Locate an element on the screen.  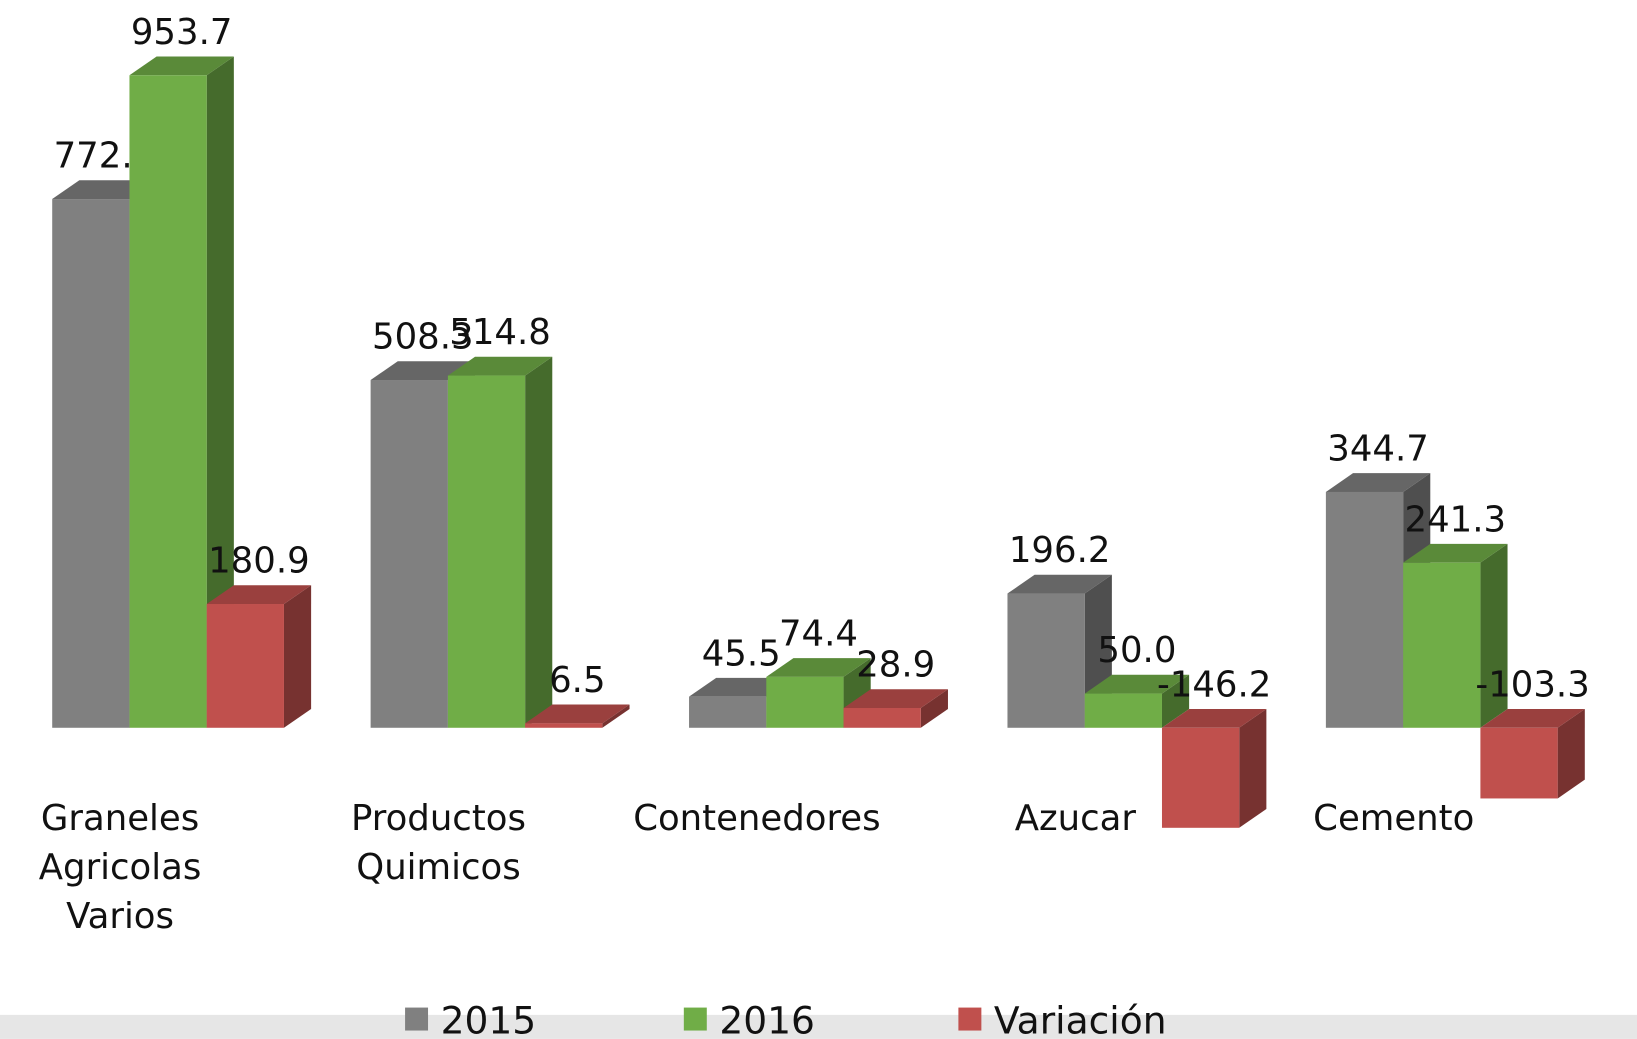
label-line: Graneles is located at coordinates (120, 818).